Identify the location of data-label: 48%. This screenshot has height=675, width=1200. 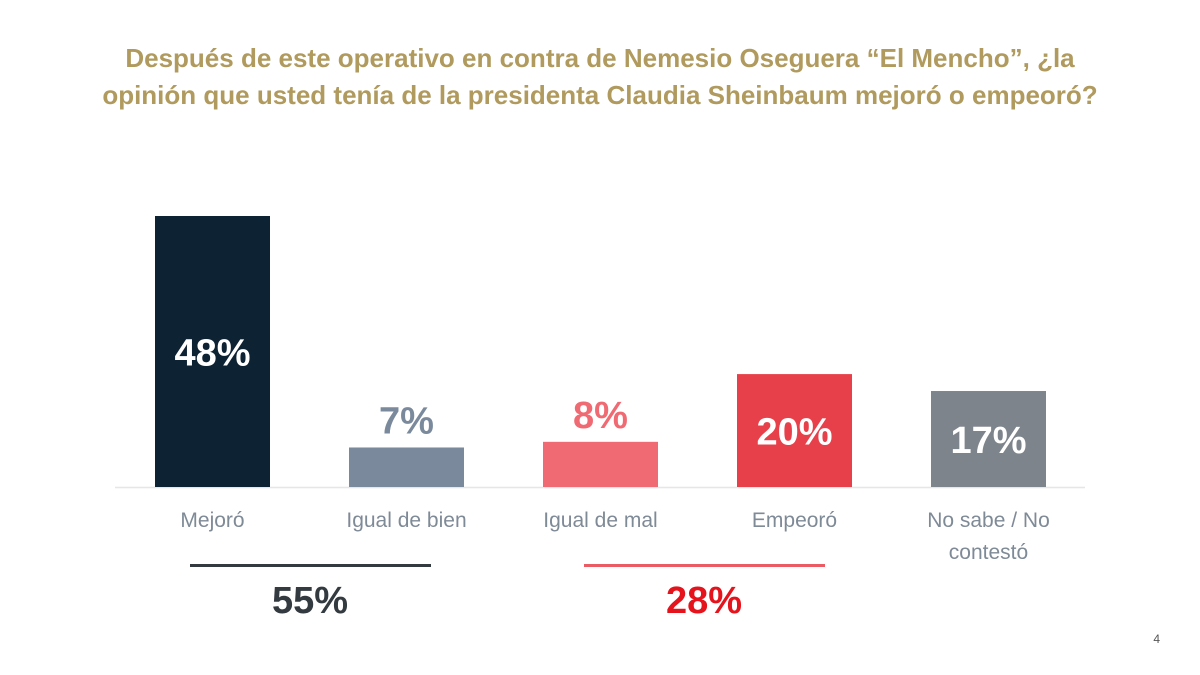
(212, 354).